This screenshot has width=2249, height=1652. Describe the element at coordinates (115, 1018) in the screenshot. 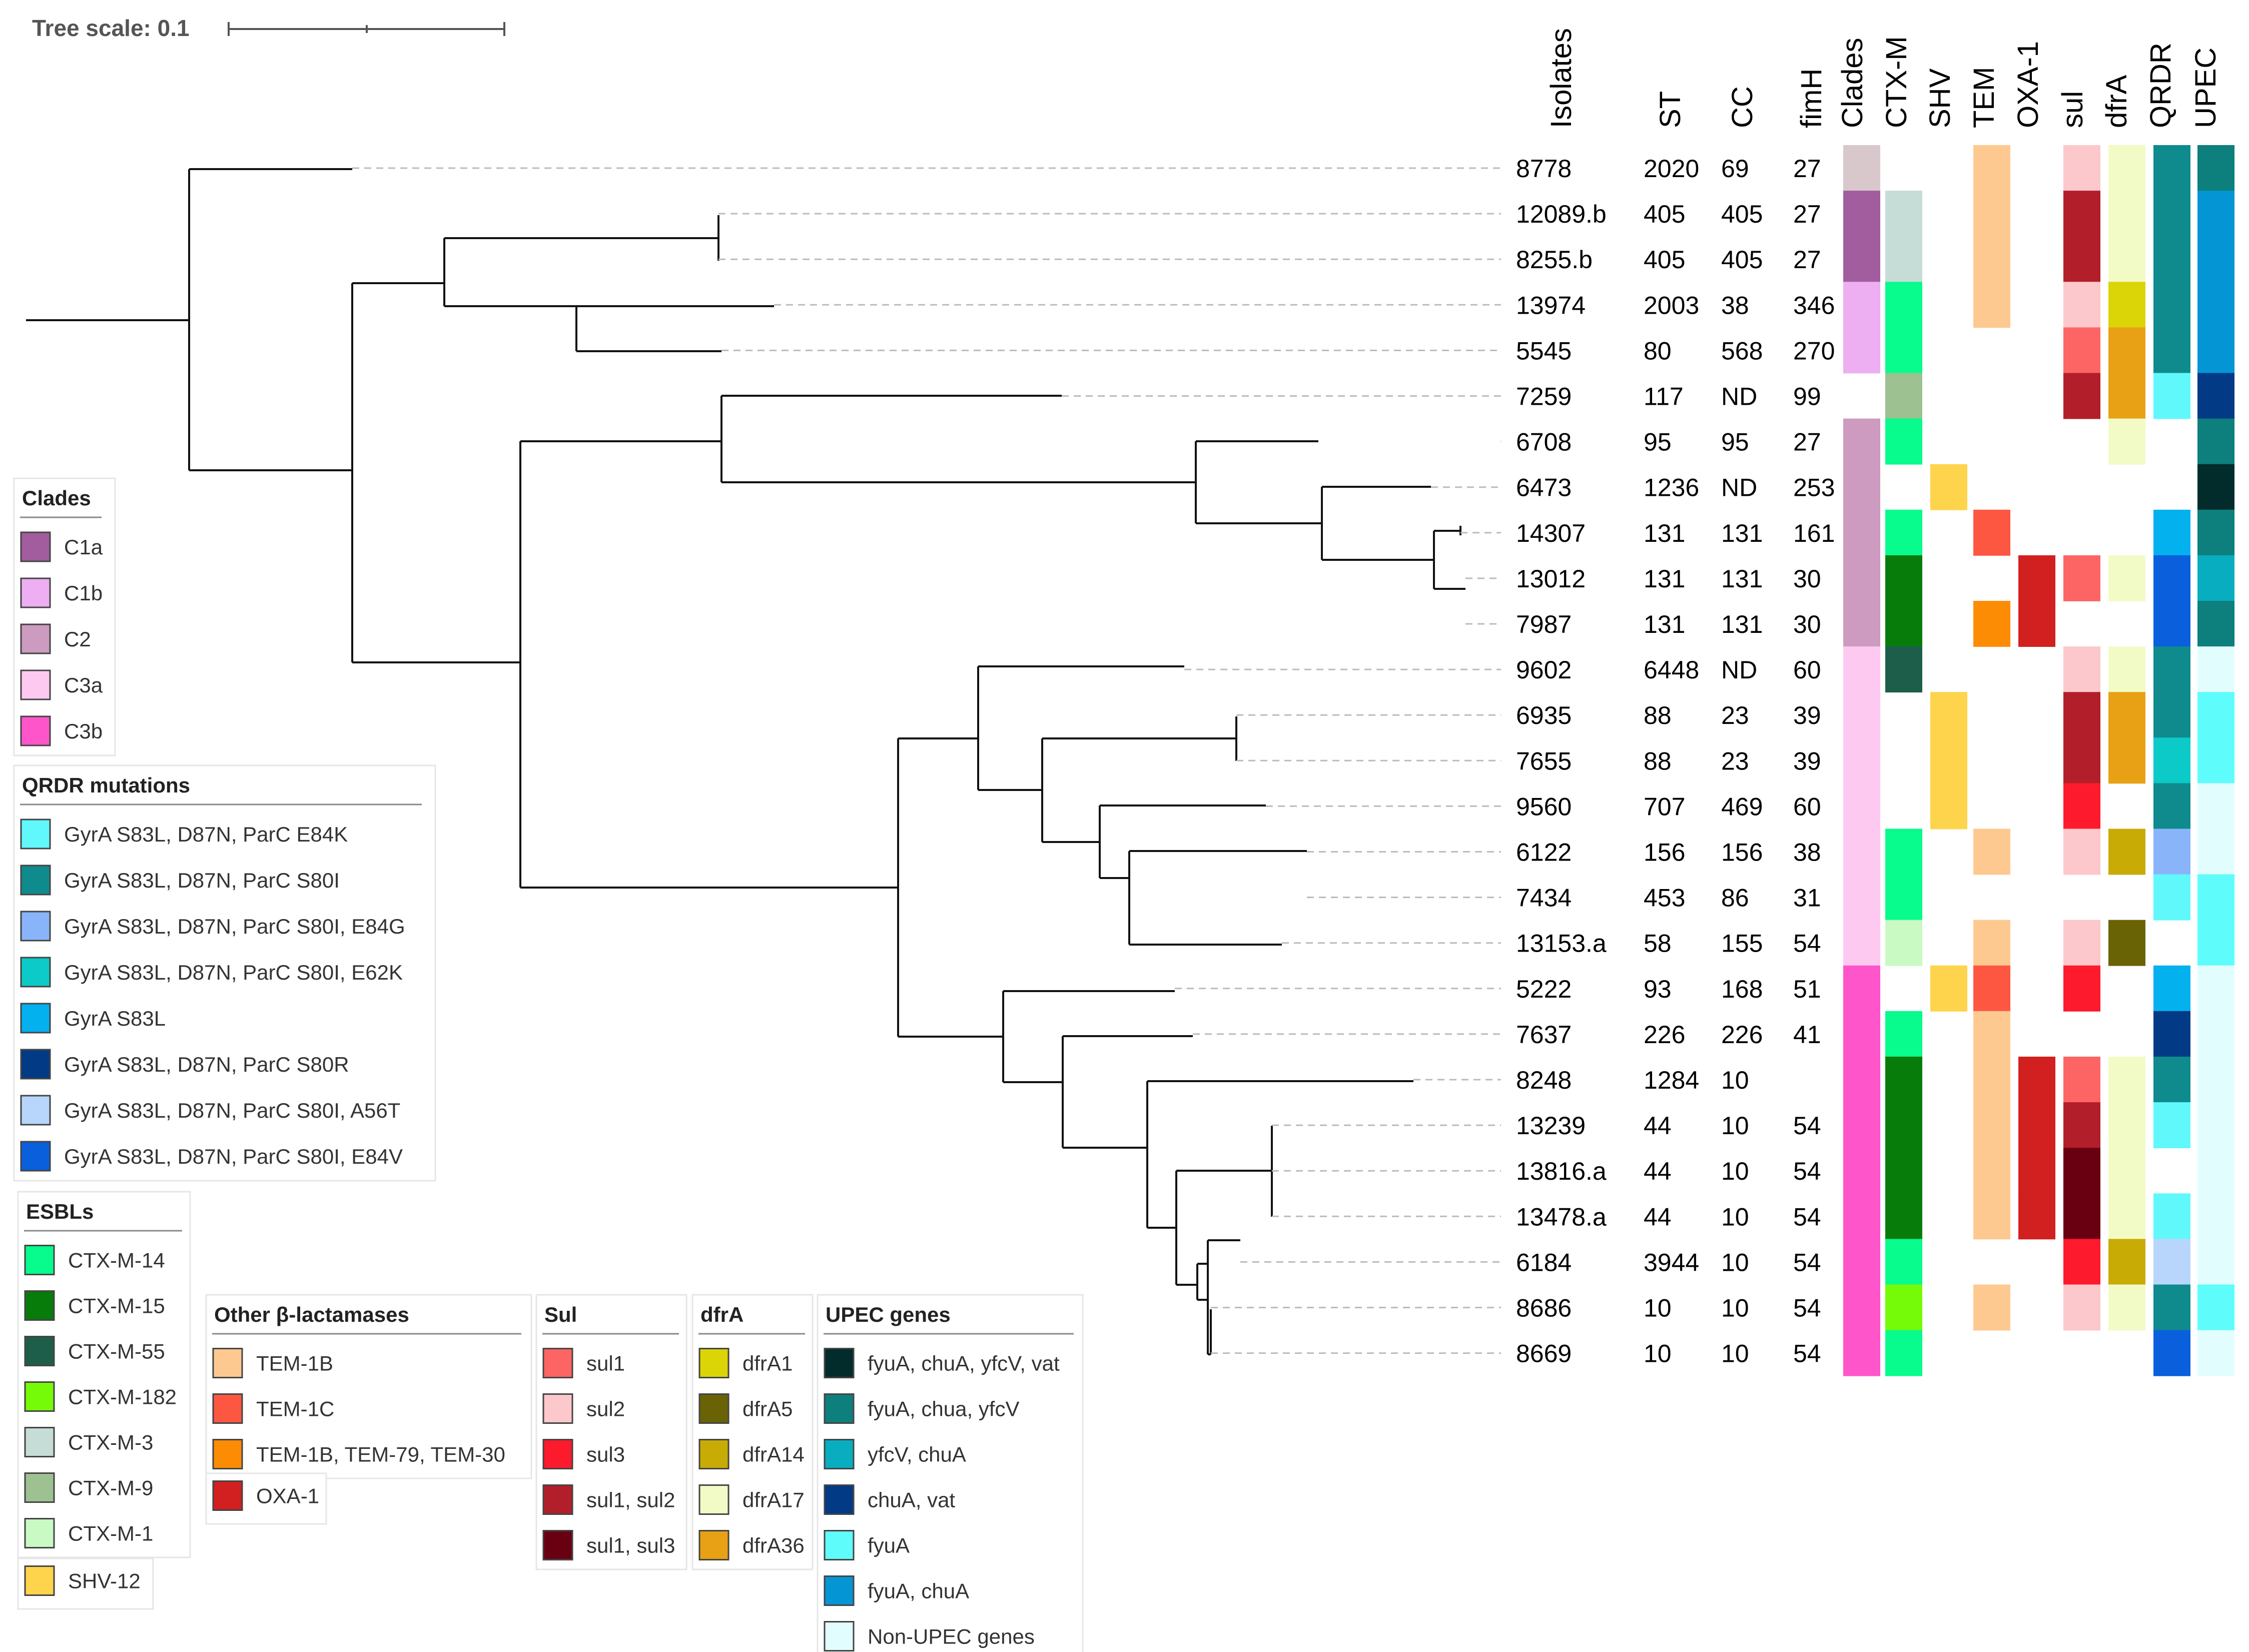

I see `legend-label: GyrA S83L` at that location.